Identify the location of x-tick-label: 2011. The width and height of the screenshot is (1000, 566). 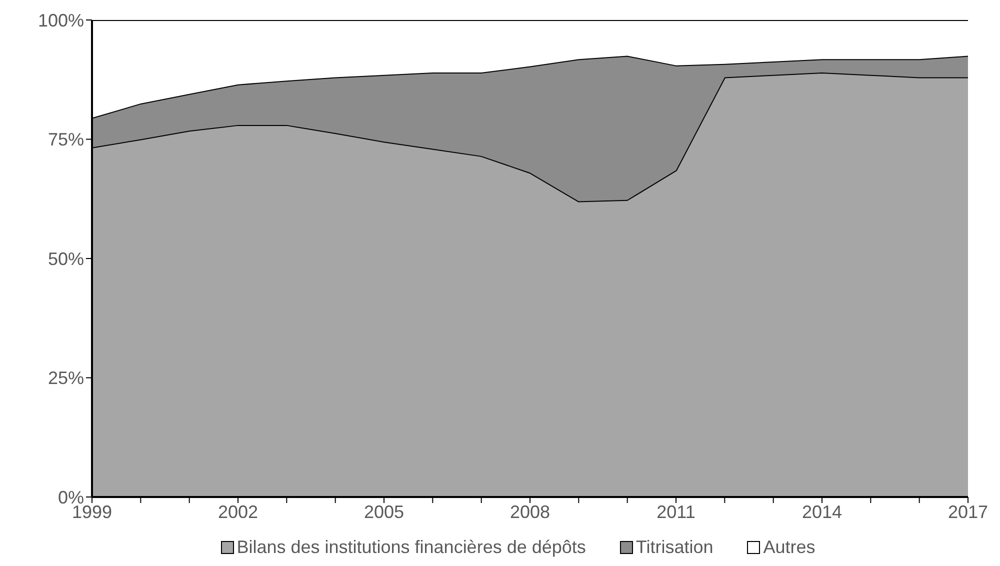
(676, 512).